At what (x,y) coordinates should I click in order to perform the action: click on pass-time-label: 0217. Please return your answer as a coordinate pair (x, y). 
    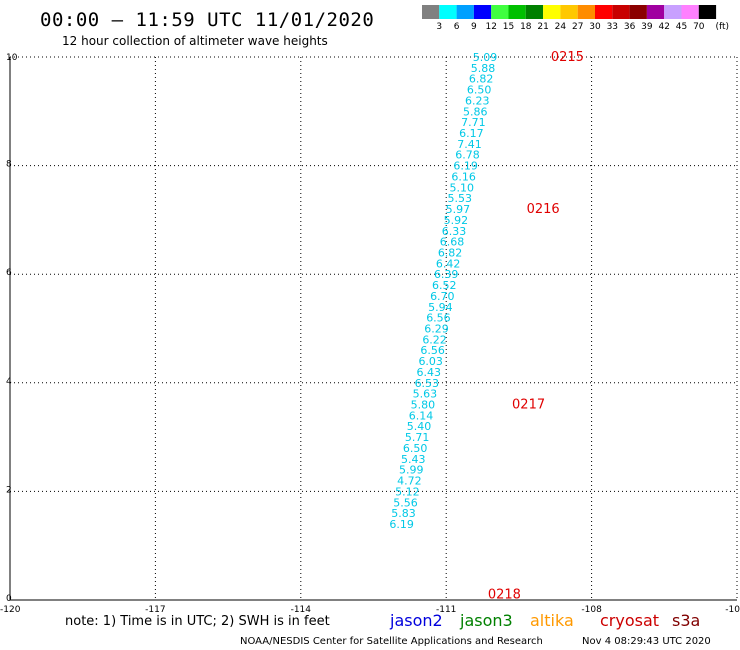
    Looking at the image, I should click on (528, 405).